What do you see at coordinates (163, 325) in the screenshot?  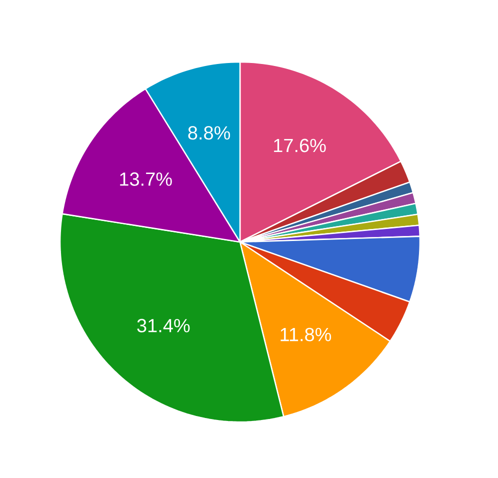 I see `data-label: 31.4%` at bounding box center [163, 325].